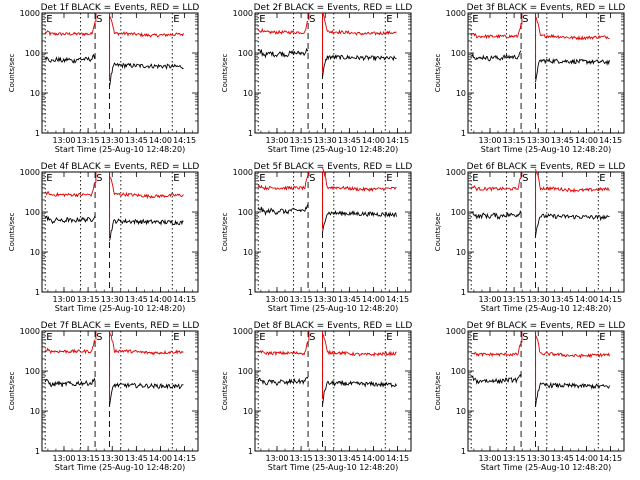  I want to click on panel-title: Det 4f BLACK = Events, RED = LLD, so click(120, 167).